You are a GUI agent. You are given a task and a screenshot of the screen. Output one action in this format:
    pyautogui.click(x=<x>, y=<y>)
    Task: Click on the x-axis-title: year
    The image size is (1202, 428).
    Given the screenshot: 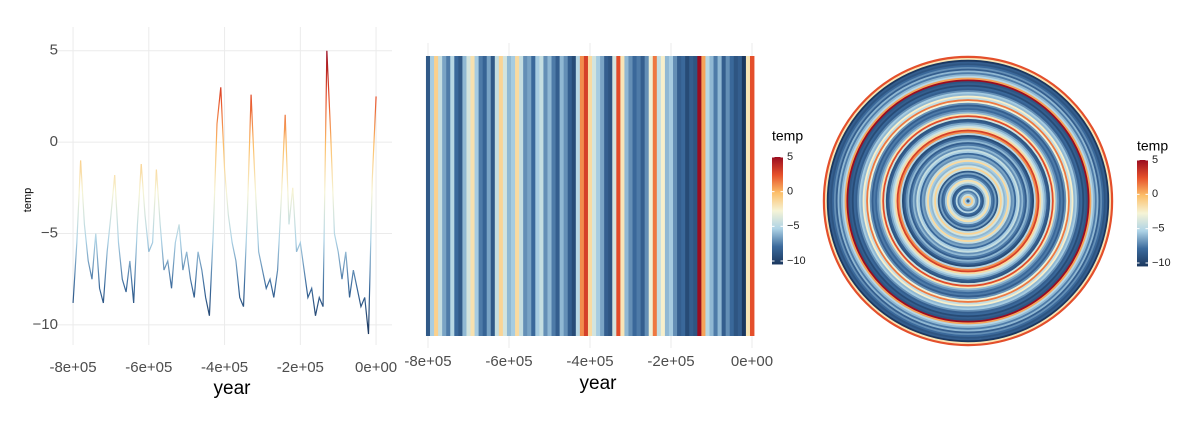 What is the action you would take?
    pyautogui.click(x=599, y=383)
    